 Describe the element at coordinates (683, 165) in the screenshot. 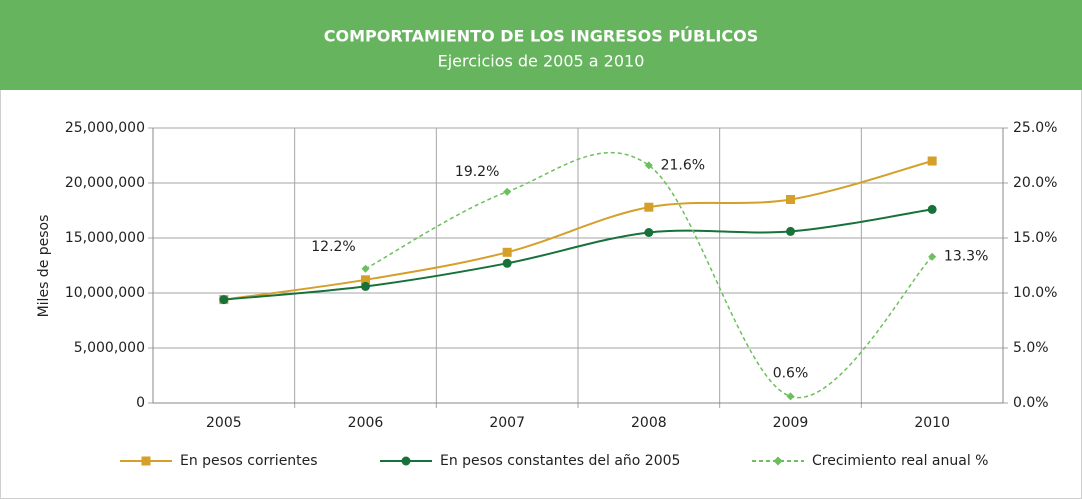

I see `data-label: 21.6%` at that location.